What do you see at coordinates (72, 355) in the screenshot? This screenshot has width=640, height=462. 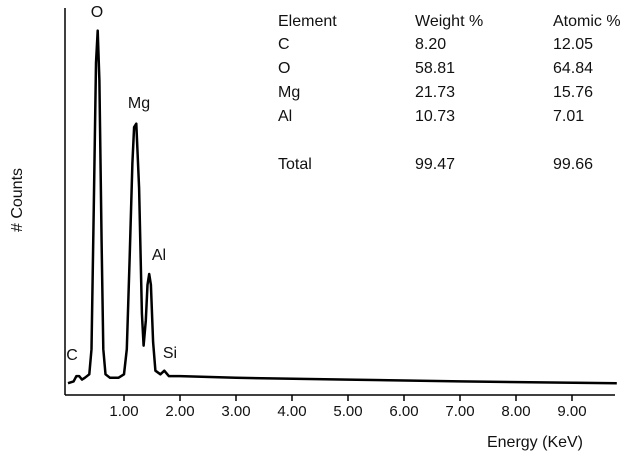 I see `peak-label: C` at bounding box center [72, 355].